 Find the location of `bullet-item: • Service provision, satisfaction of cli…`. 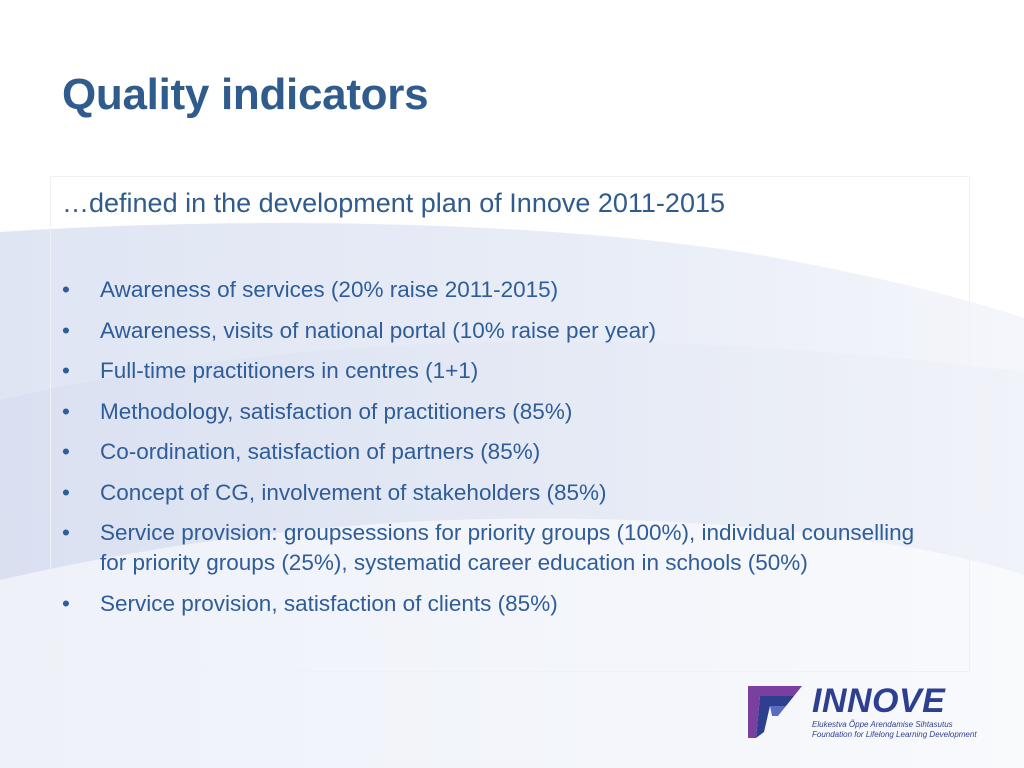

bullet-item: • Service provision, satisfaction of cli… is located at coordinates (502, 604).